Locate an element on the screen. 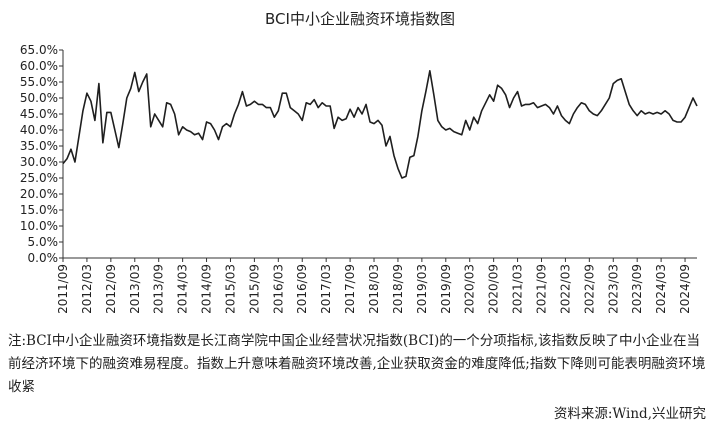 The height and width of the screenshot is (441, 720). x-tick-label: 2012/03 is located at coordinates (87, 289).